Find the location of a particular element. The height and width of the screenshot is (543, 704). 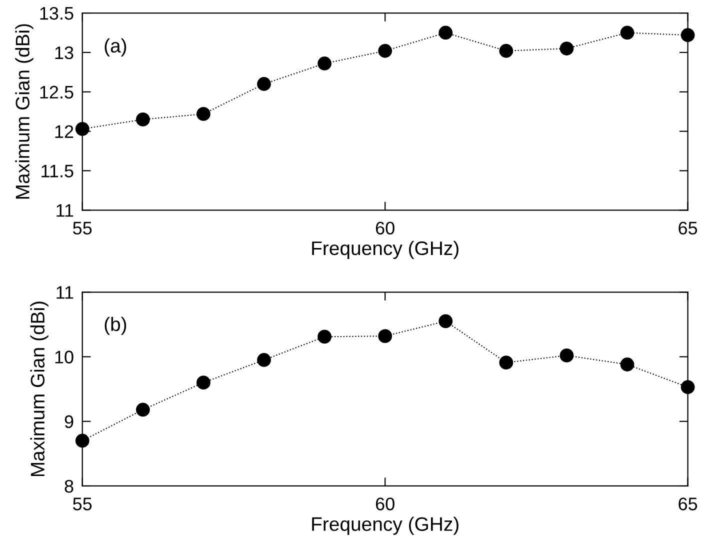

y-tick-label: 10 is located at coordinates (64, 357).